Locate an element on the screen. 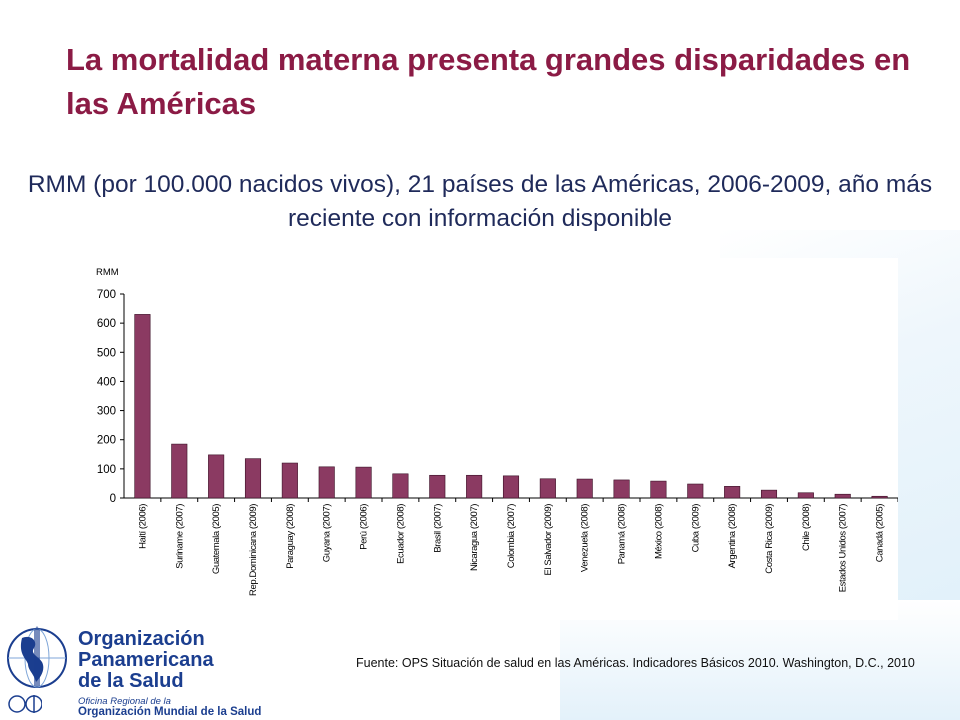 The height and width of the screenshot is (720, 960). x-category-label: Chile (2008) is located at coordinates (806, 527).